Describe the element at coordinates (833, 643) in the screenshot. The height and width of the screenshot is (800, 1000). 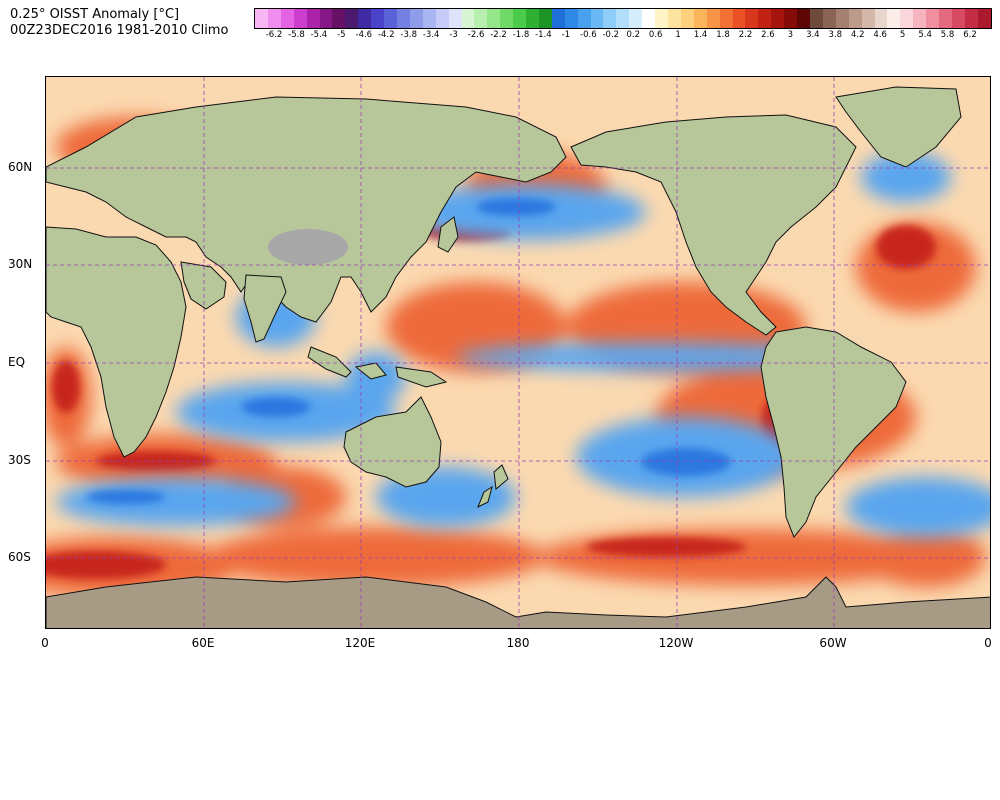
I see `x-tick-60w: 60W` at that location.